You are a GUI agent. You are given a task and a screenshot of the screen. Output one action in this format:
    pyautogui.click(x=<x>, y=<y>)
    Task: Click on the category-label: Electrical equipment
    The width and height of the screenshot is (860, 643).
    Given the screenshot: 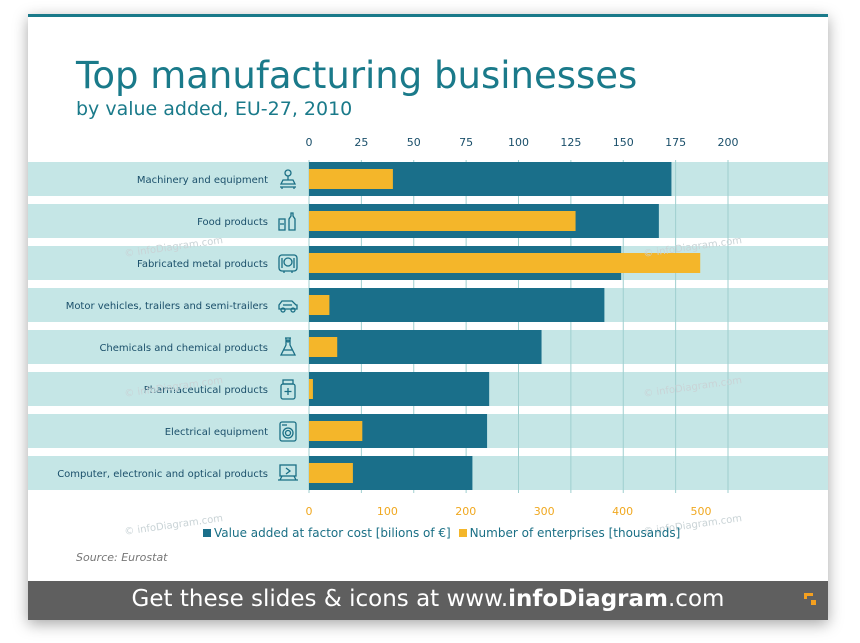 What is the action you would take?
    pyautogui.click(x=216, y=432)
    